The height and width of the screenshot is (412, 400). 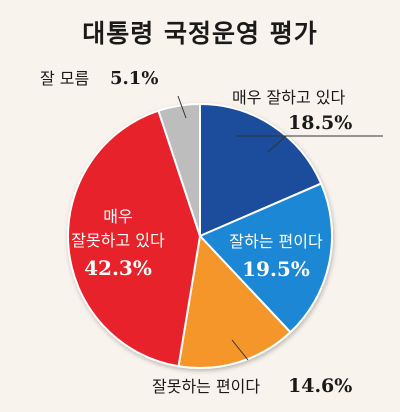 What do you see at coordinates (117, 216) in the screenshot?
I see `slice-label-very-bad-line1: 매우` at bounding box center [117, 216].